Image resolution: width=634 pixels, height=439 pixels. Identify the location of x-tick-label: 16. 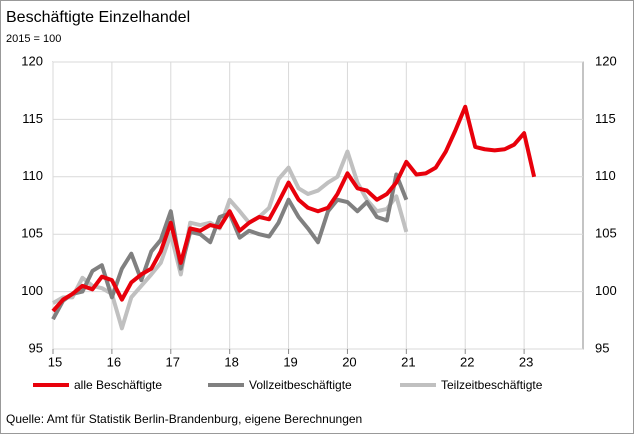
(114, 361).